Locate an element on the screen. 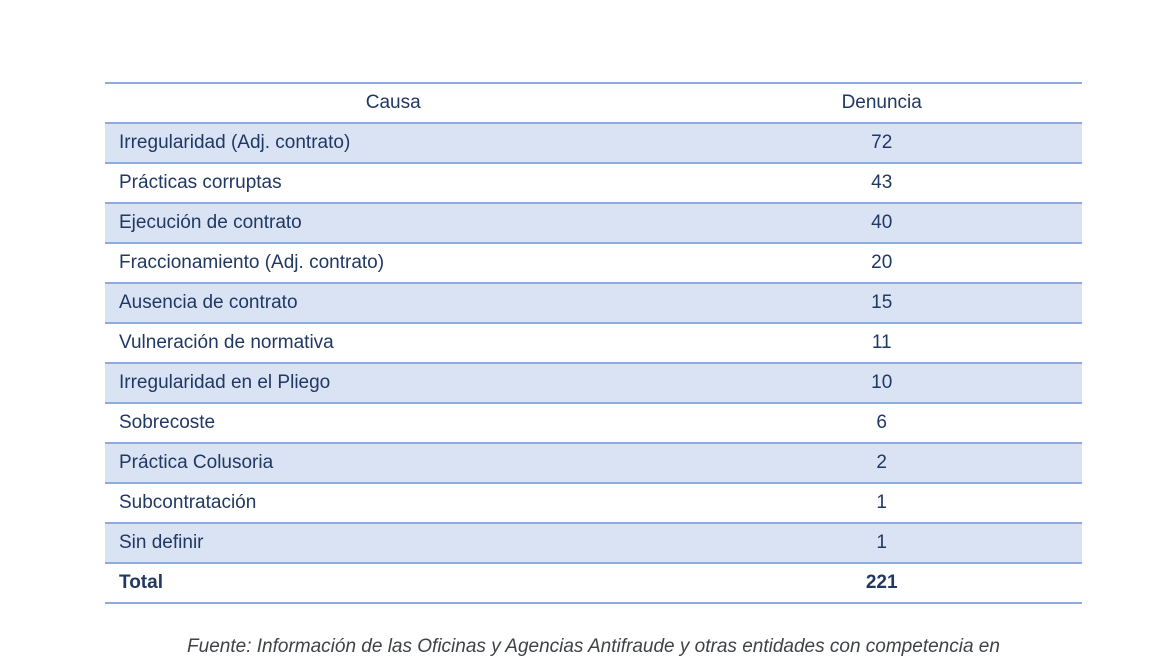  total-value: 221 is located at coordinates (881, 582).